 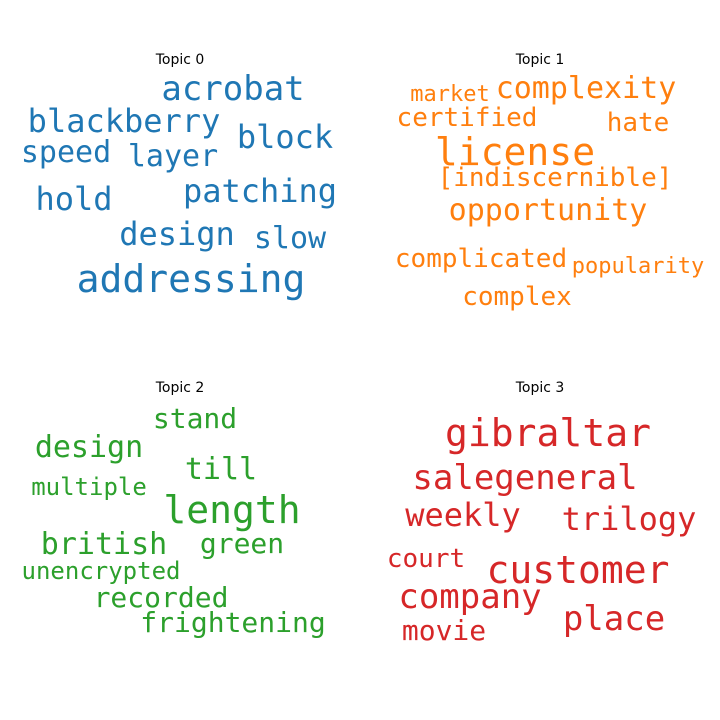 I want to click on topic-0-word: hold, so click(x=74, y=199).